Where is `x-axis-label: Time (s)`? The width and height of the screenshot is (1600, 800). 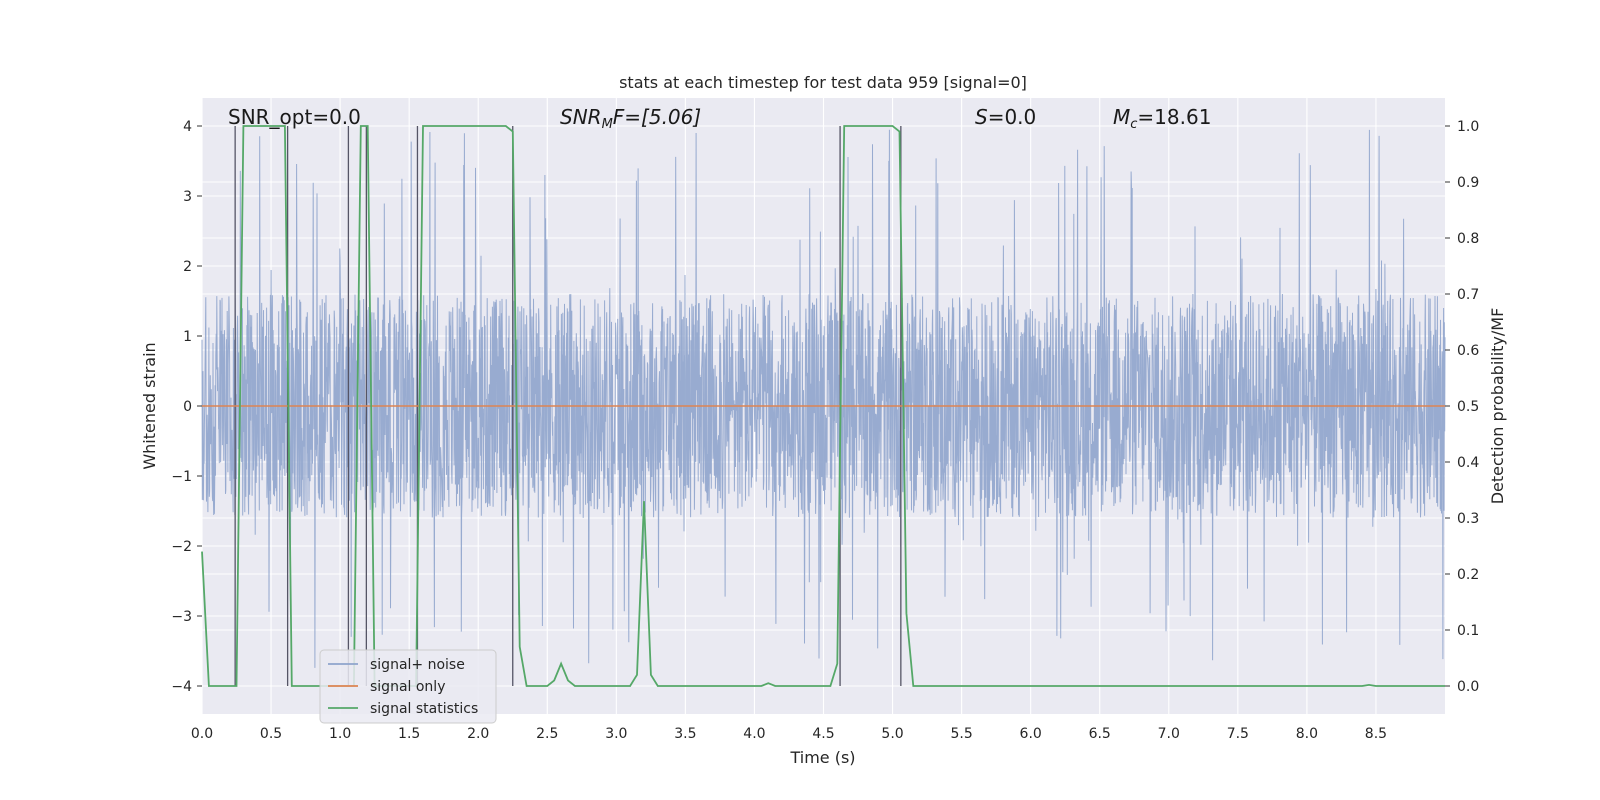
x-axis-label: Time (s) is located at coordinates (822, 757).